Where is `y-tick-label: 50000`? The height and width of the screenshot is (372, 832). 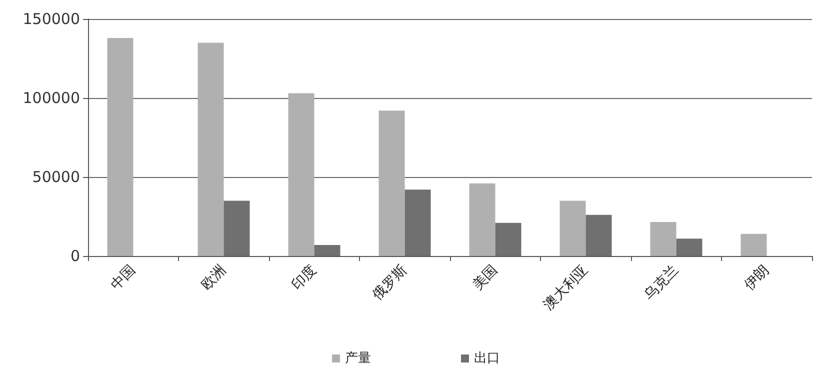 y-tick-label: 50000 is located at coordinates (56, 177).